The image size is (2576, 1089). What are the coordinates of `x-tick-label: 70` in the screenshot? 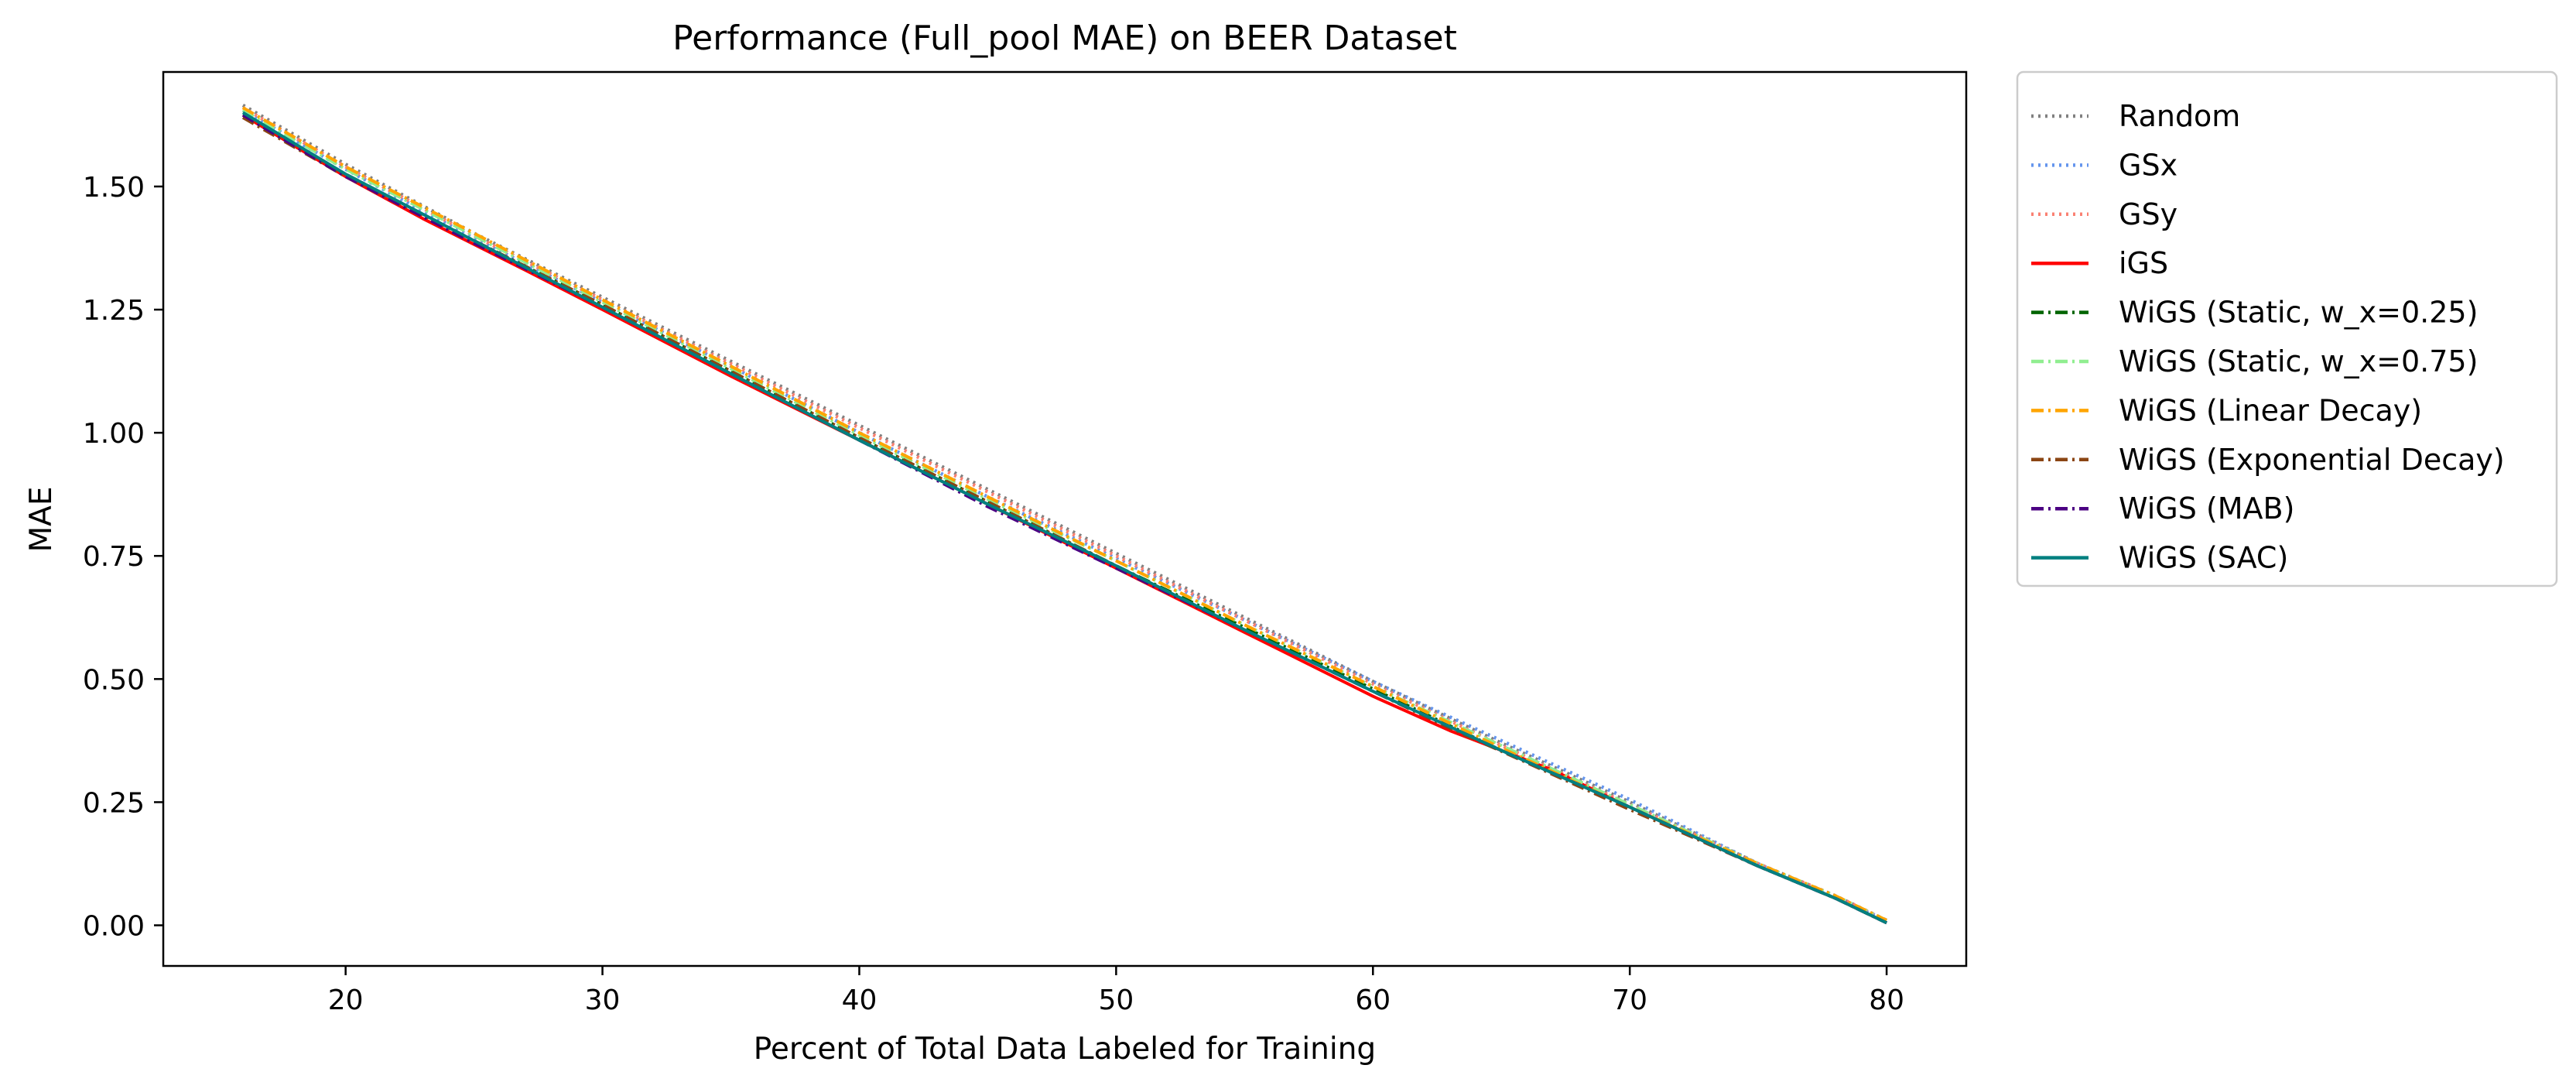 It's located at (1630, 1000).